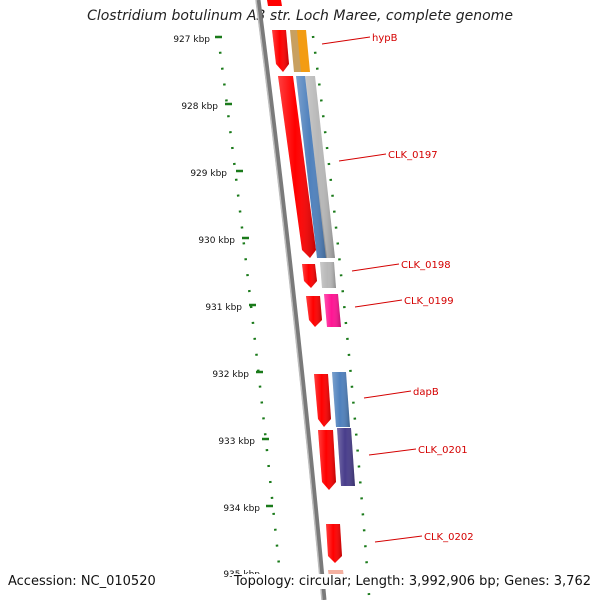  What do you see at coordinates (191, 40) in the screenshot?
I see `tick-label-927: 927 kbp` at bounding box center [191, 40].